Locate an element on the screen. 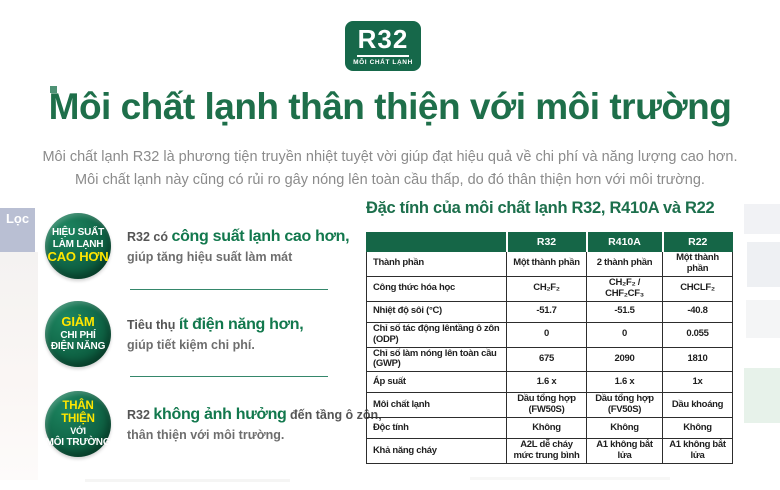 Image resolution: width=780 pixels, height=490 pixels. cell-r32: Dầu tổng hợp (FW50S) is located at coordinates (546, 405).